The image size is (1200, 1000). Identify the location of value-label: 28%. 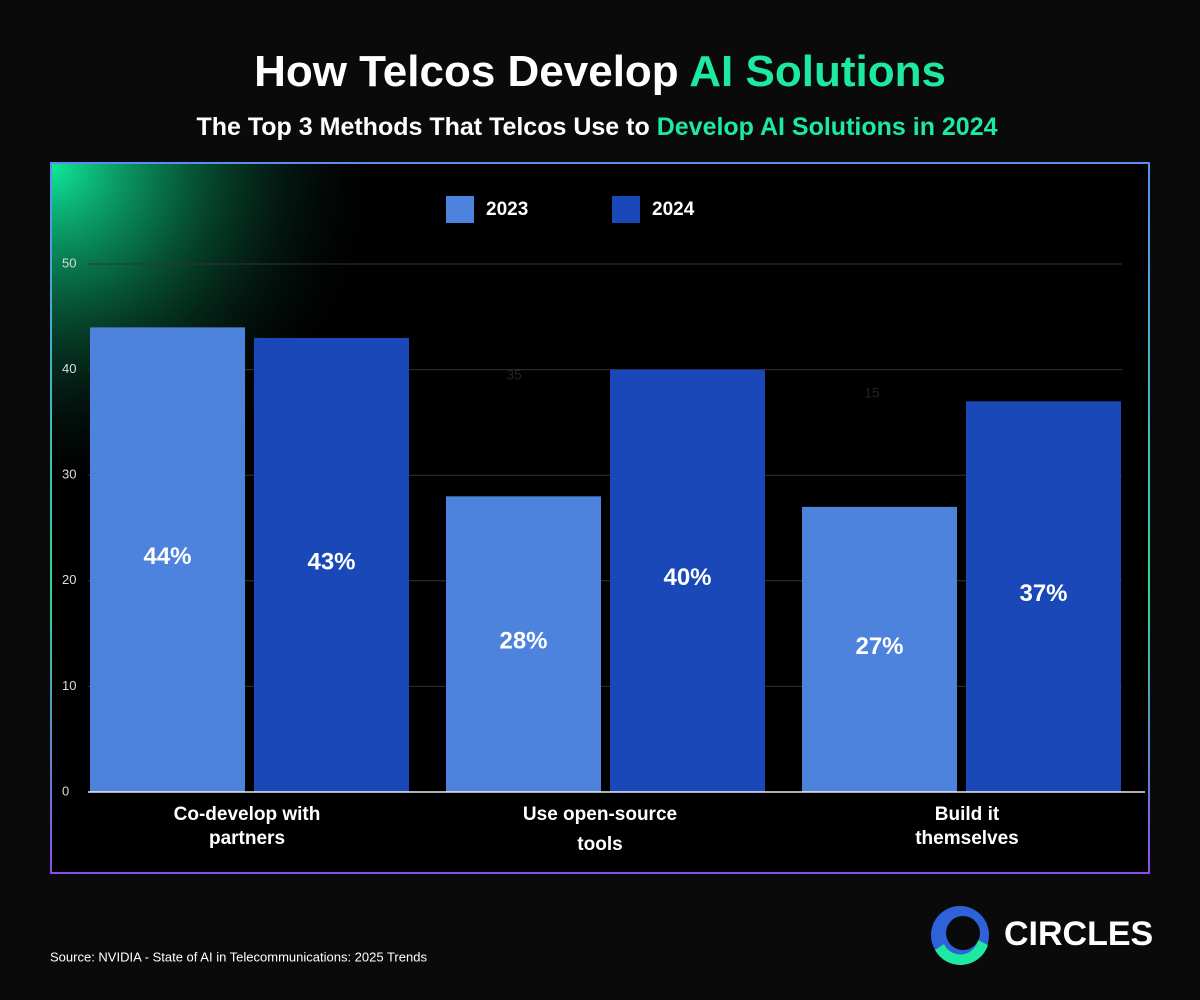
(523, 641).